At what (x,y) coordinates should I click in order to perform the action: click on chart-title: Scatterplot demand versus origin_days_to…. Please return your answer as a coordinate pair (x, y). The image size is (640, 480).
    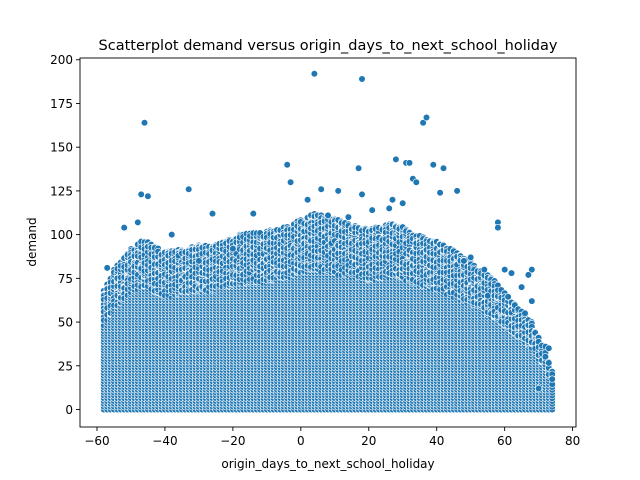
    Looking at the image, I should click on (328, 46).